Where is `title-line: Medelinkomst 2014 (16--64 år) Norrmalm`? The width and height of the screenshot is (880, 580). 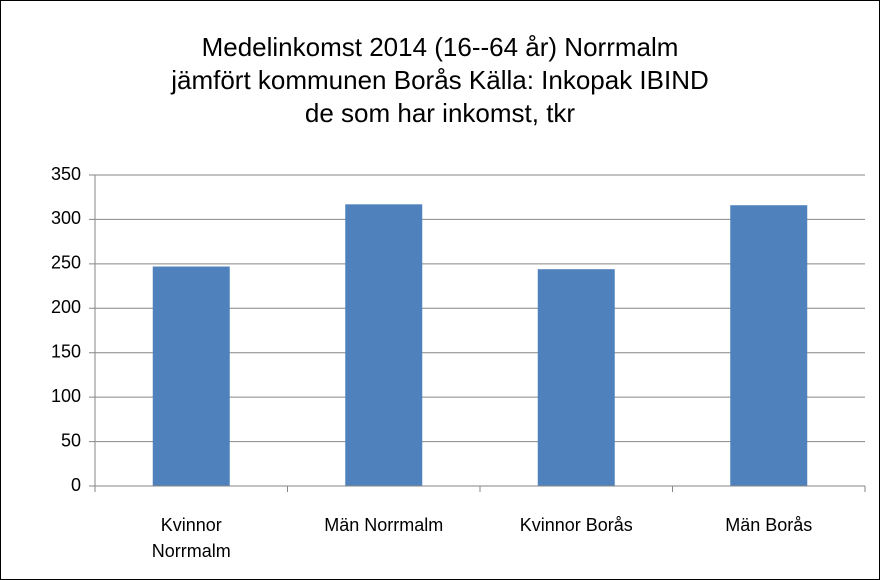 title-line: Medelinkomst 2014 (16--64 år) Norrmalm is located at coordinates (440, 47).